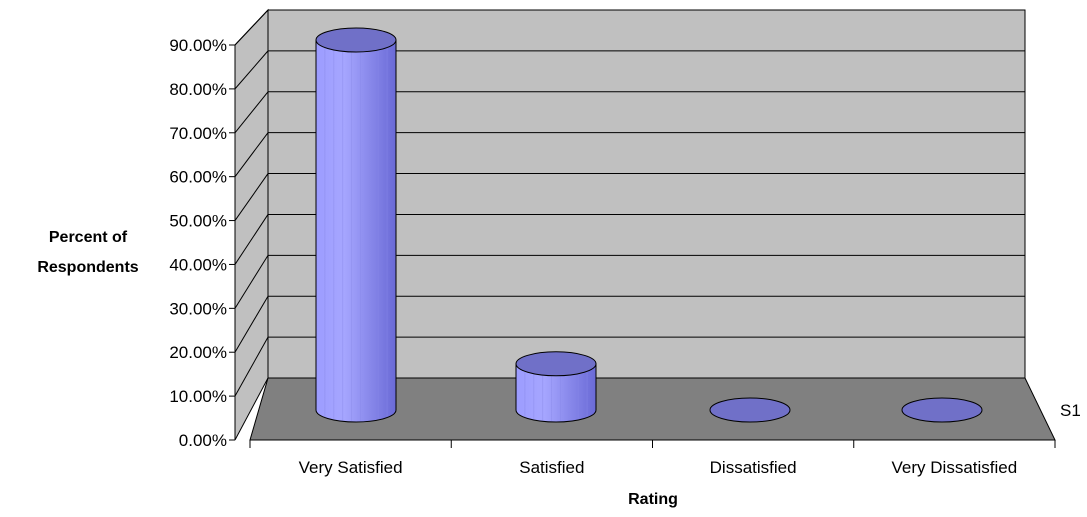 The height and width of the screenshot is (517, 1087). What do you see at coordinates (203, 440) in the screenshot?
I see `y-tick-label: 0.00%` at bounding box center [203, 440].